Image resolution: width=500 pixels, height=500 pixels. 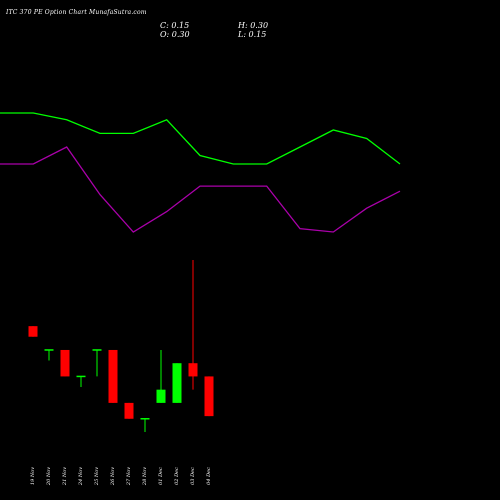 I want to click on date-label: 21 Nov, so click(x=65, y=476).